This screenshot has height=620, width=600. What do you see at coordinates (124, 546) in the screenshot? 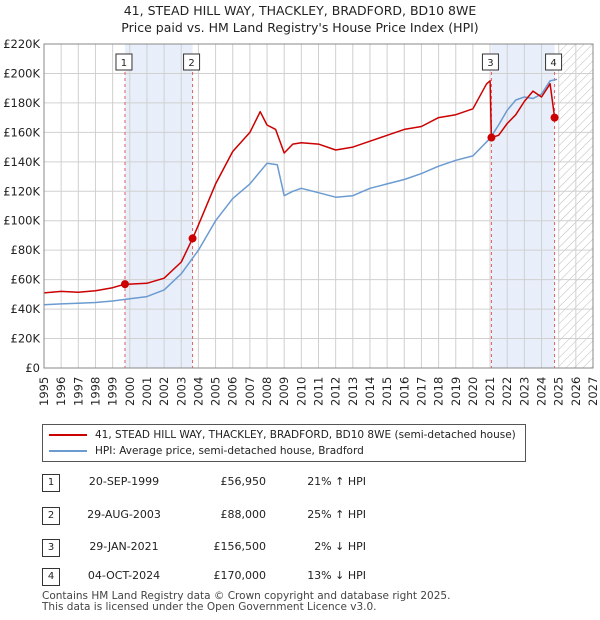
I see `tx-date: 29-JAN-2021` at bounding box center [124, 546].